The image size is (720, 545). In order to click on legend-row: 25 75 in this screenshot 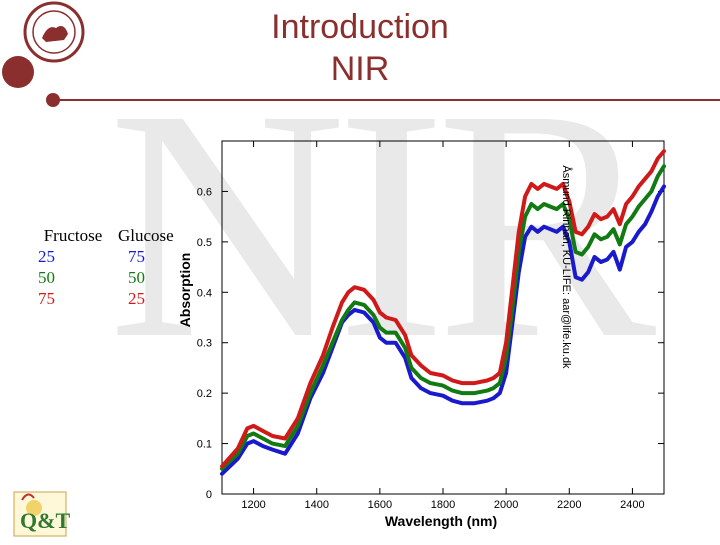, I will do `click(118, 256)`.